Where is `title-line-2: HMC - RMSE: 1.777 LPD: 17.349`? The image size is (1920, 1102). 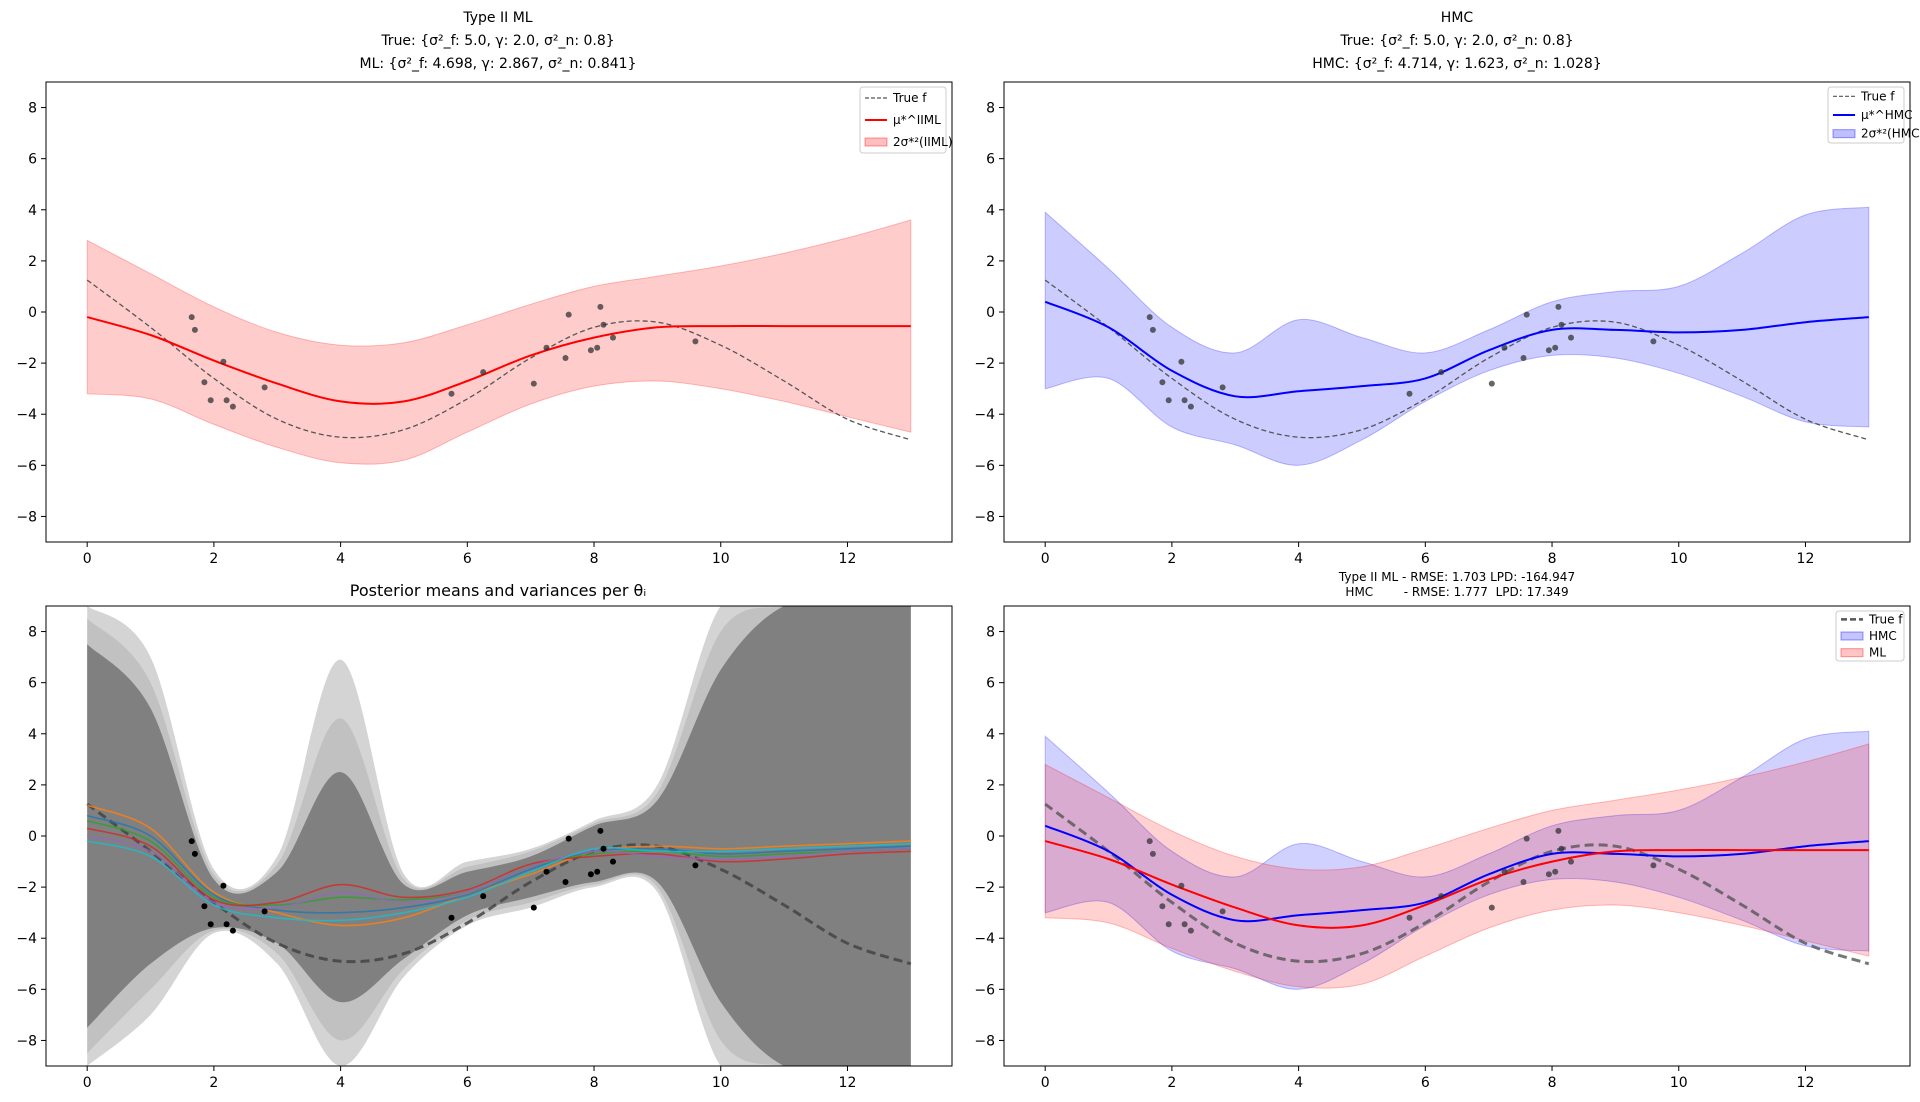
title-line-2: HMC - RMSE: 1.777 LPD: 17.349 is located at coordinates (1456, 592).